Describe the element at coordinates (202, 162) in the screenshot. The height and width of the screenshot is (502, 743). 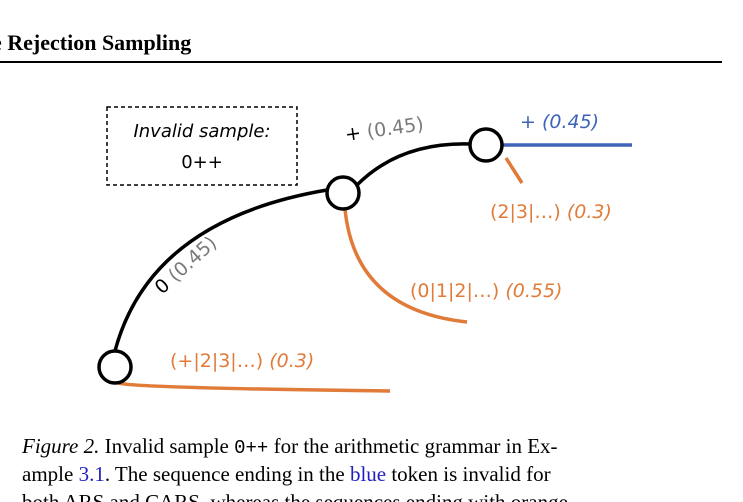
I see `box-sample: 0++` at that location.